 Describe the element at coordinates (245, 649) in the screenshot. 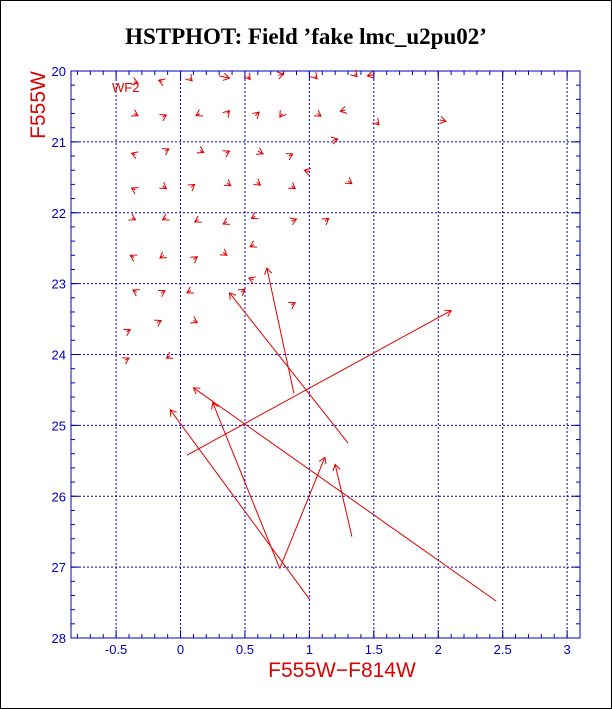

I see `x-tick-label: 0.5` at that location.